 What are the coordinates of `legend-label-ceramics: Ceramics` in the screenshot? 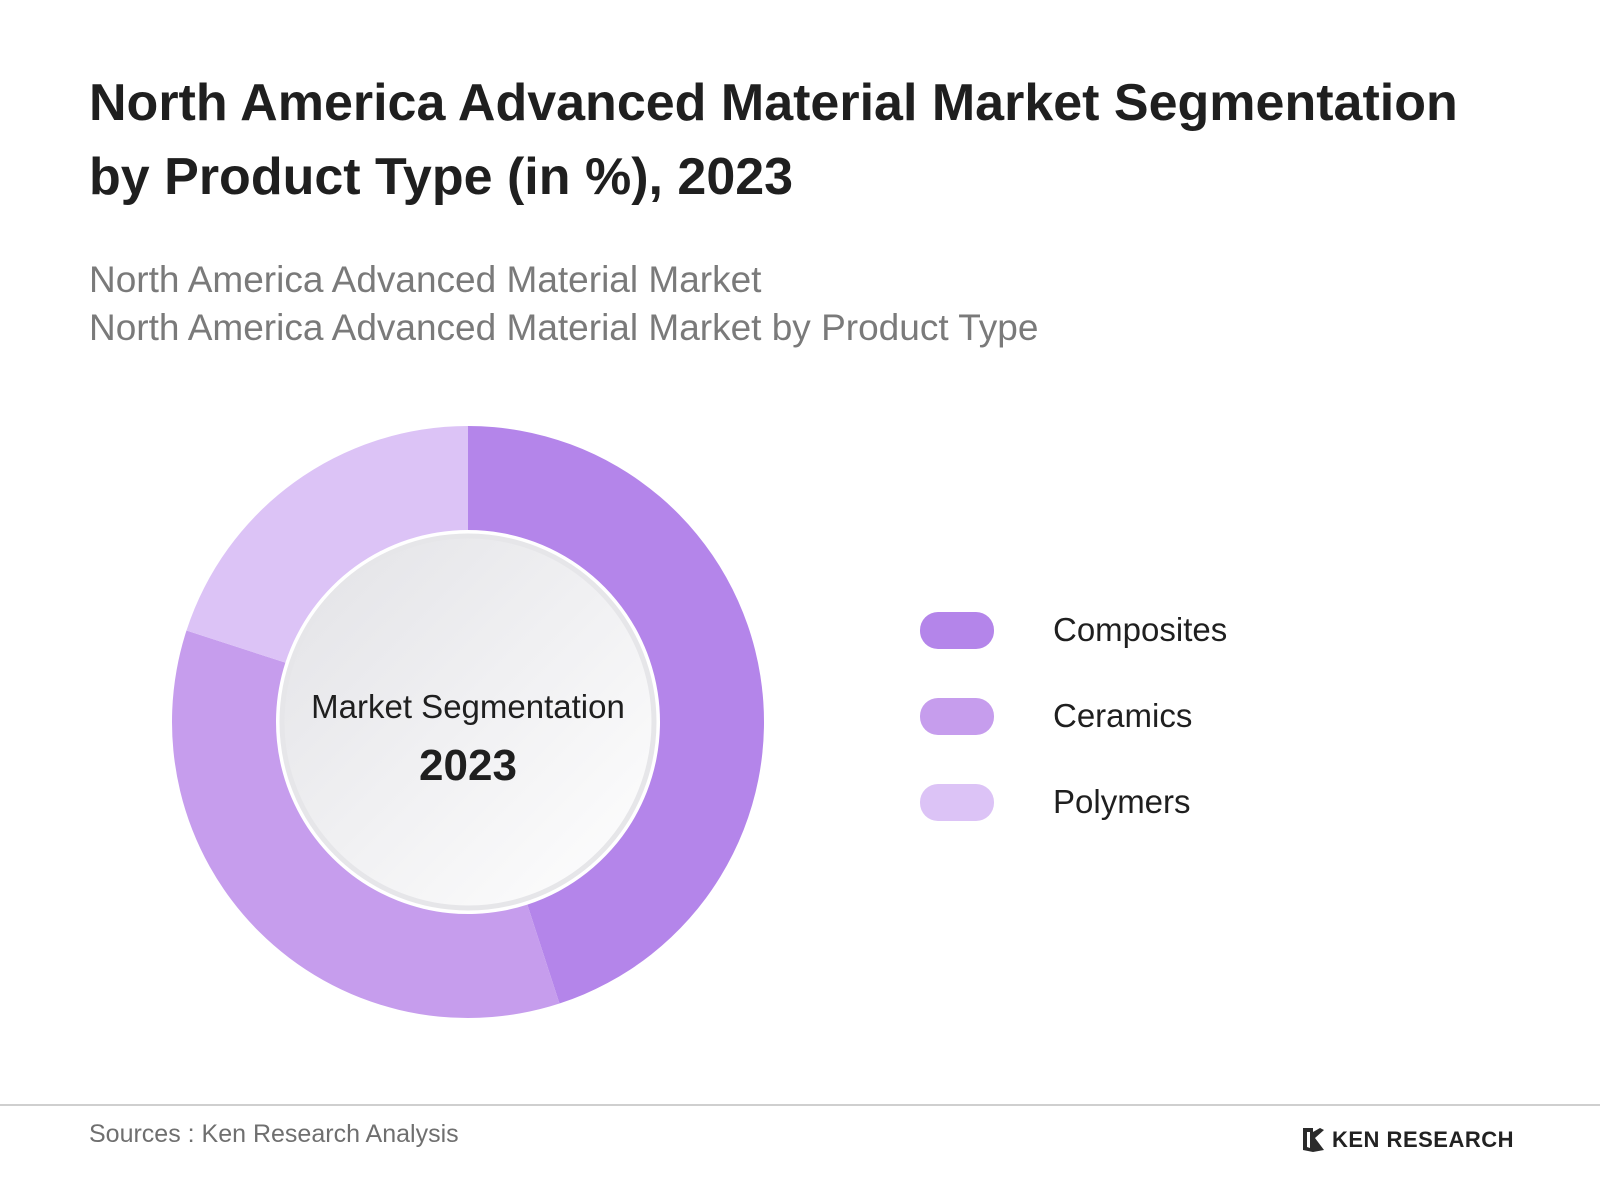 It's located at (1123, 715).